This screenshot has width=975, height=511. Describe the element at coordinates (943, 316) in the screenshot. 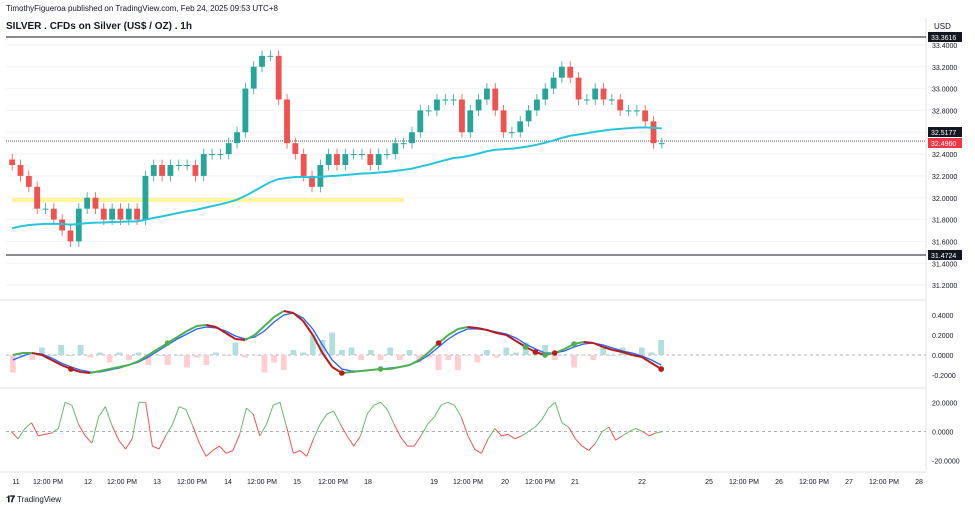

I see `macd-tick-label: 0.4000` at that location.